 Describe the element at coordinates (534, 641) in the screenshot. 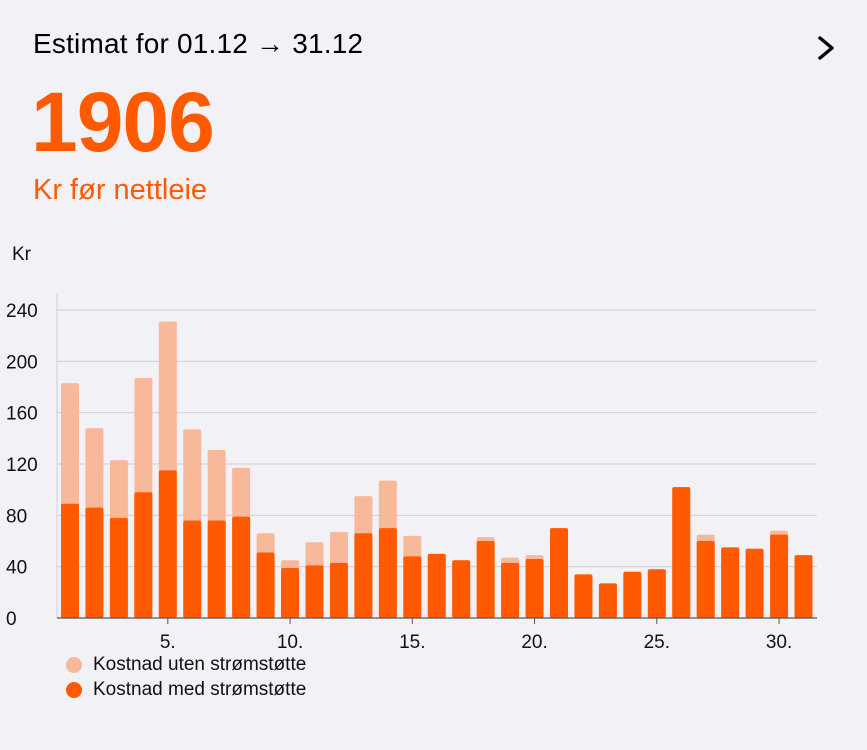

I see `x-tick-label: 20.` at that location.